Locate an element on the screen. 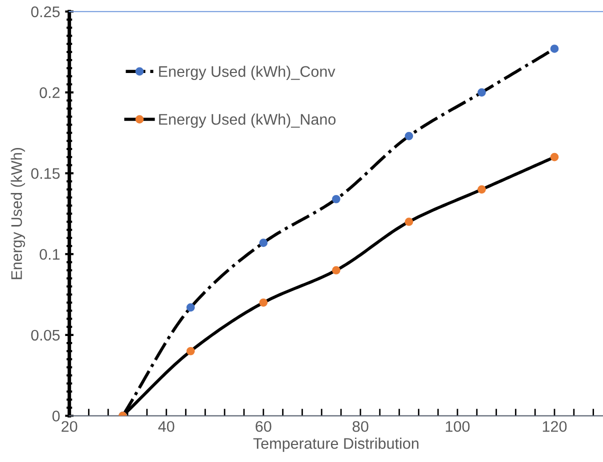 Image resolution: width=603 pixels, height=462 pixels. x-tick-label: 100 is located at coordinates (458, 426).